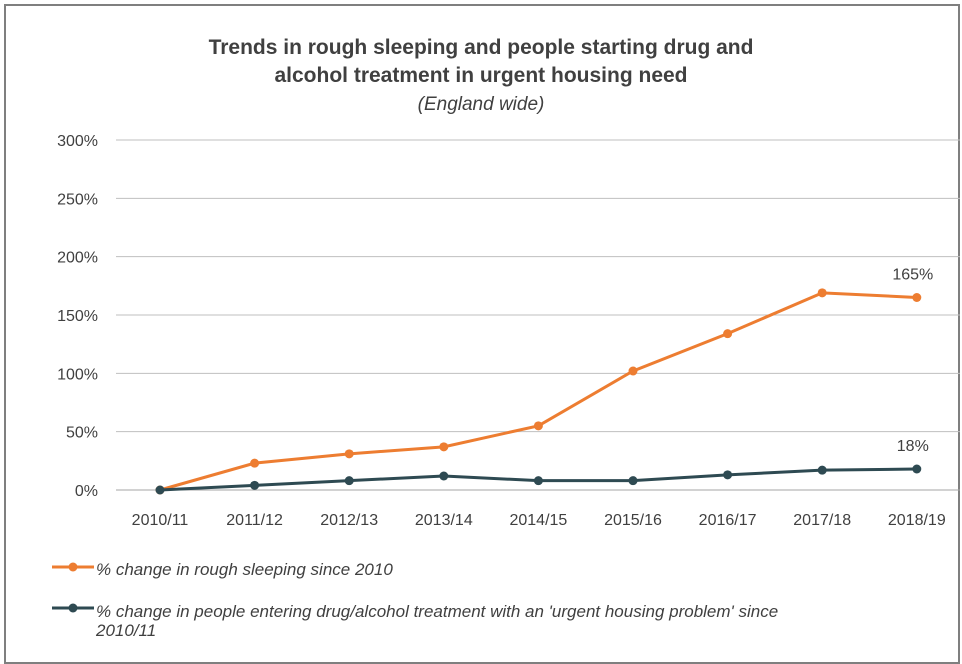  I want to click on y-tick-label: 100%, so click(77, 374).